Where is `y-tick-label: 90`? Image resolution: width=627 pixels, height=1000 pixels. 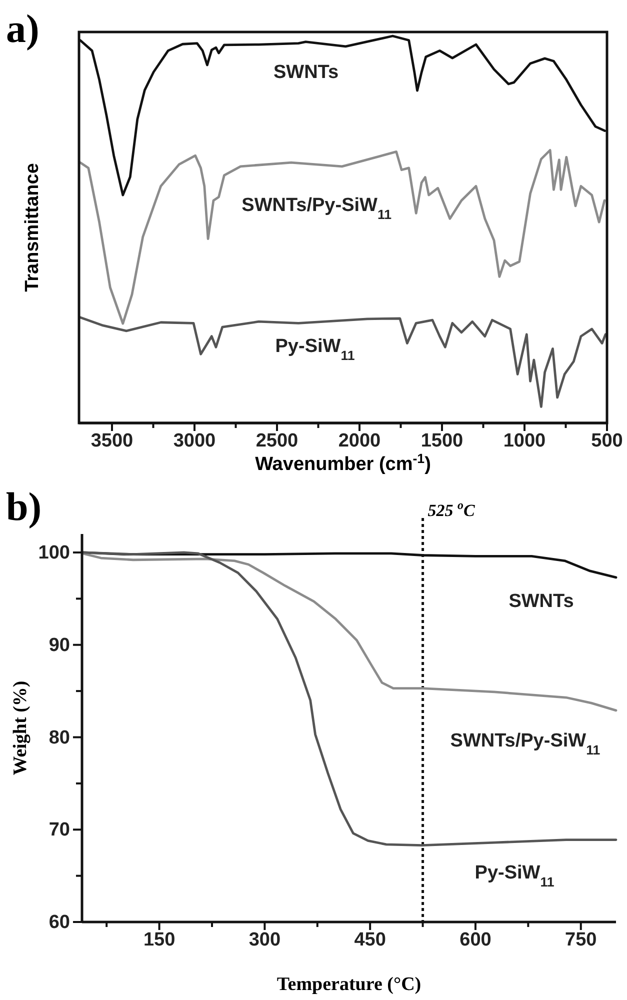 y-tick-label: 90 is located at coordinates (59, 645).